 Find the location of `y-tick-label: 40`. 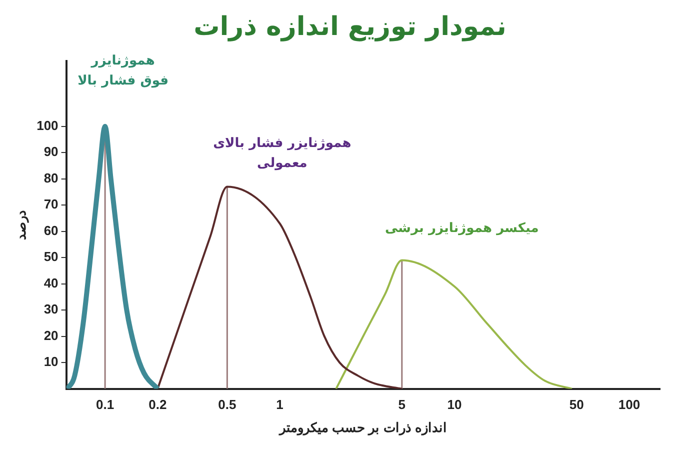

y-tick-label: 40 is located at coordinates (51, 282).